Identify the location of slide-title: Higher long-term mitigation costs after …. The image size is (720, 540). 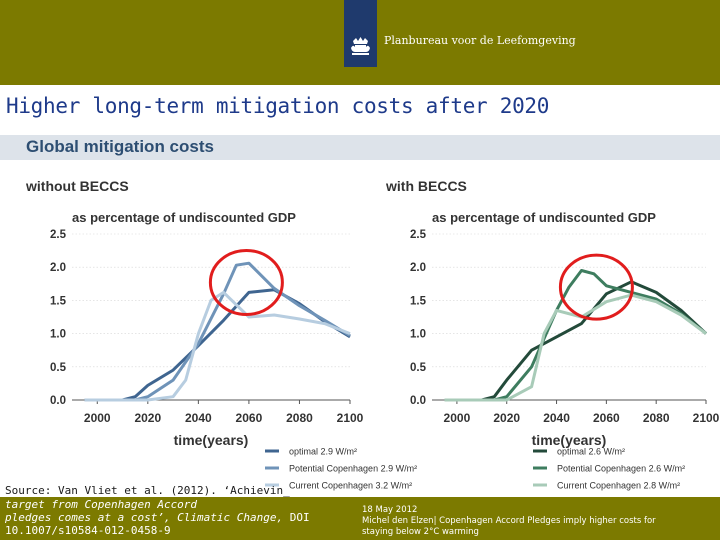
(278, 106).